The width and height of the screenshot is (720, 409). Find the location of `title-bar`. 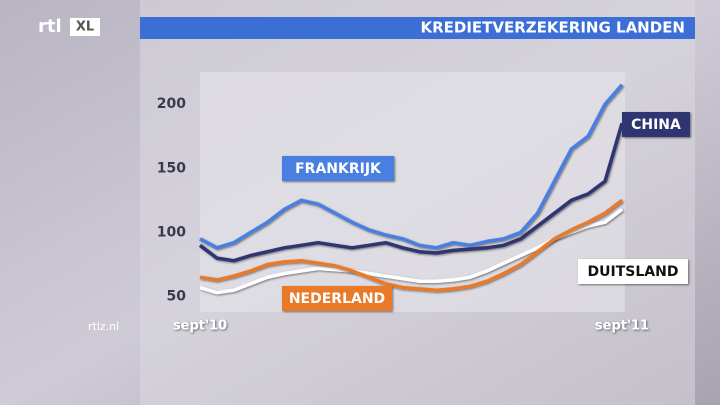

title-bar is located at coordinates (417, 28).